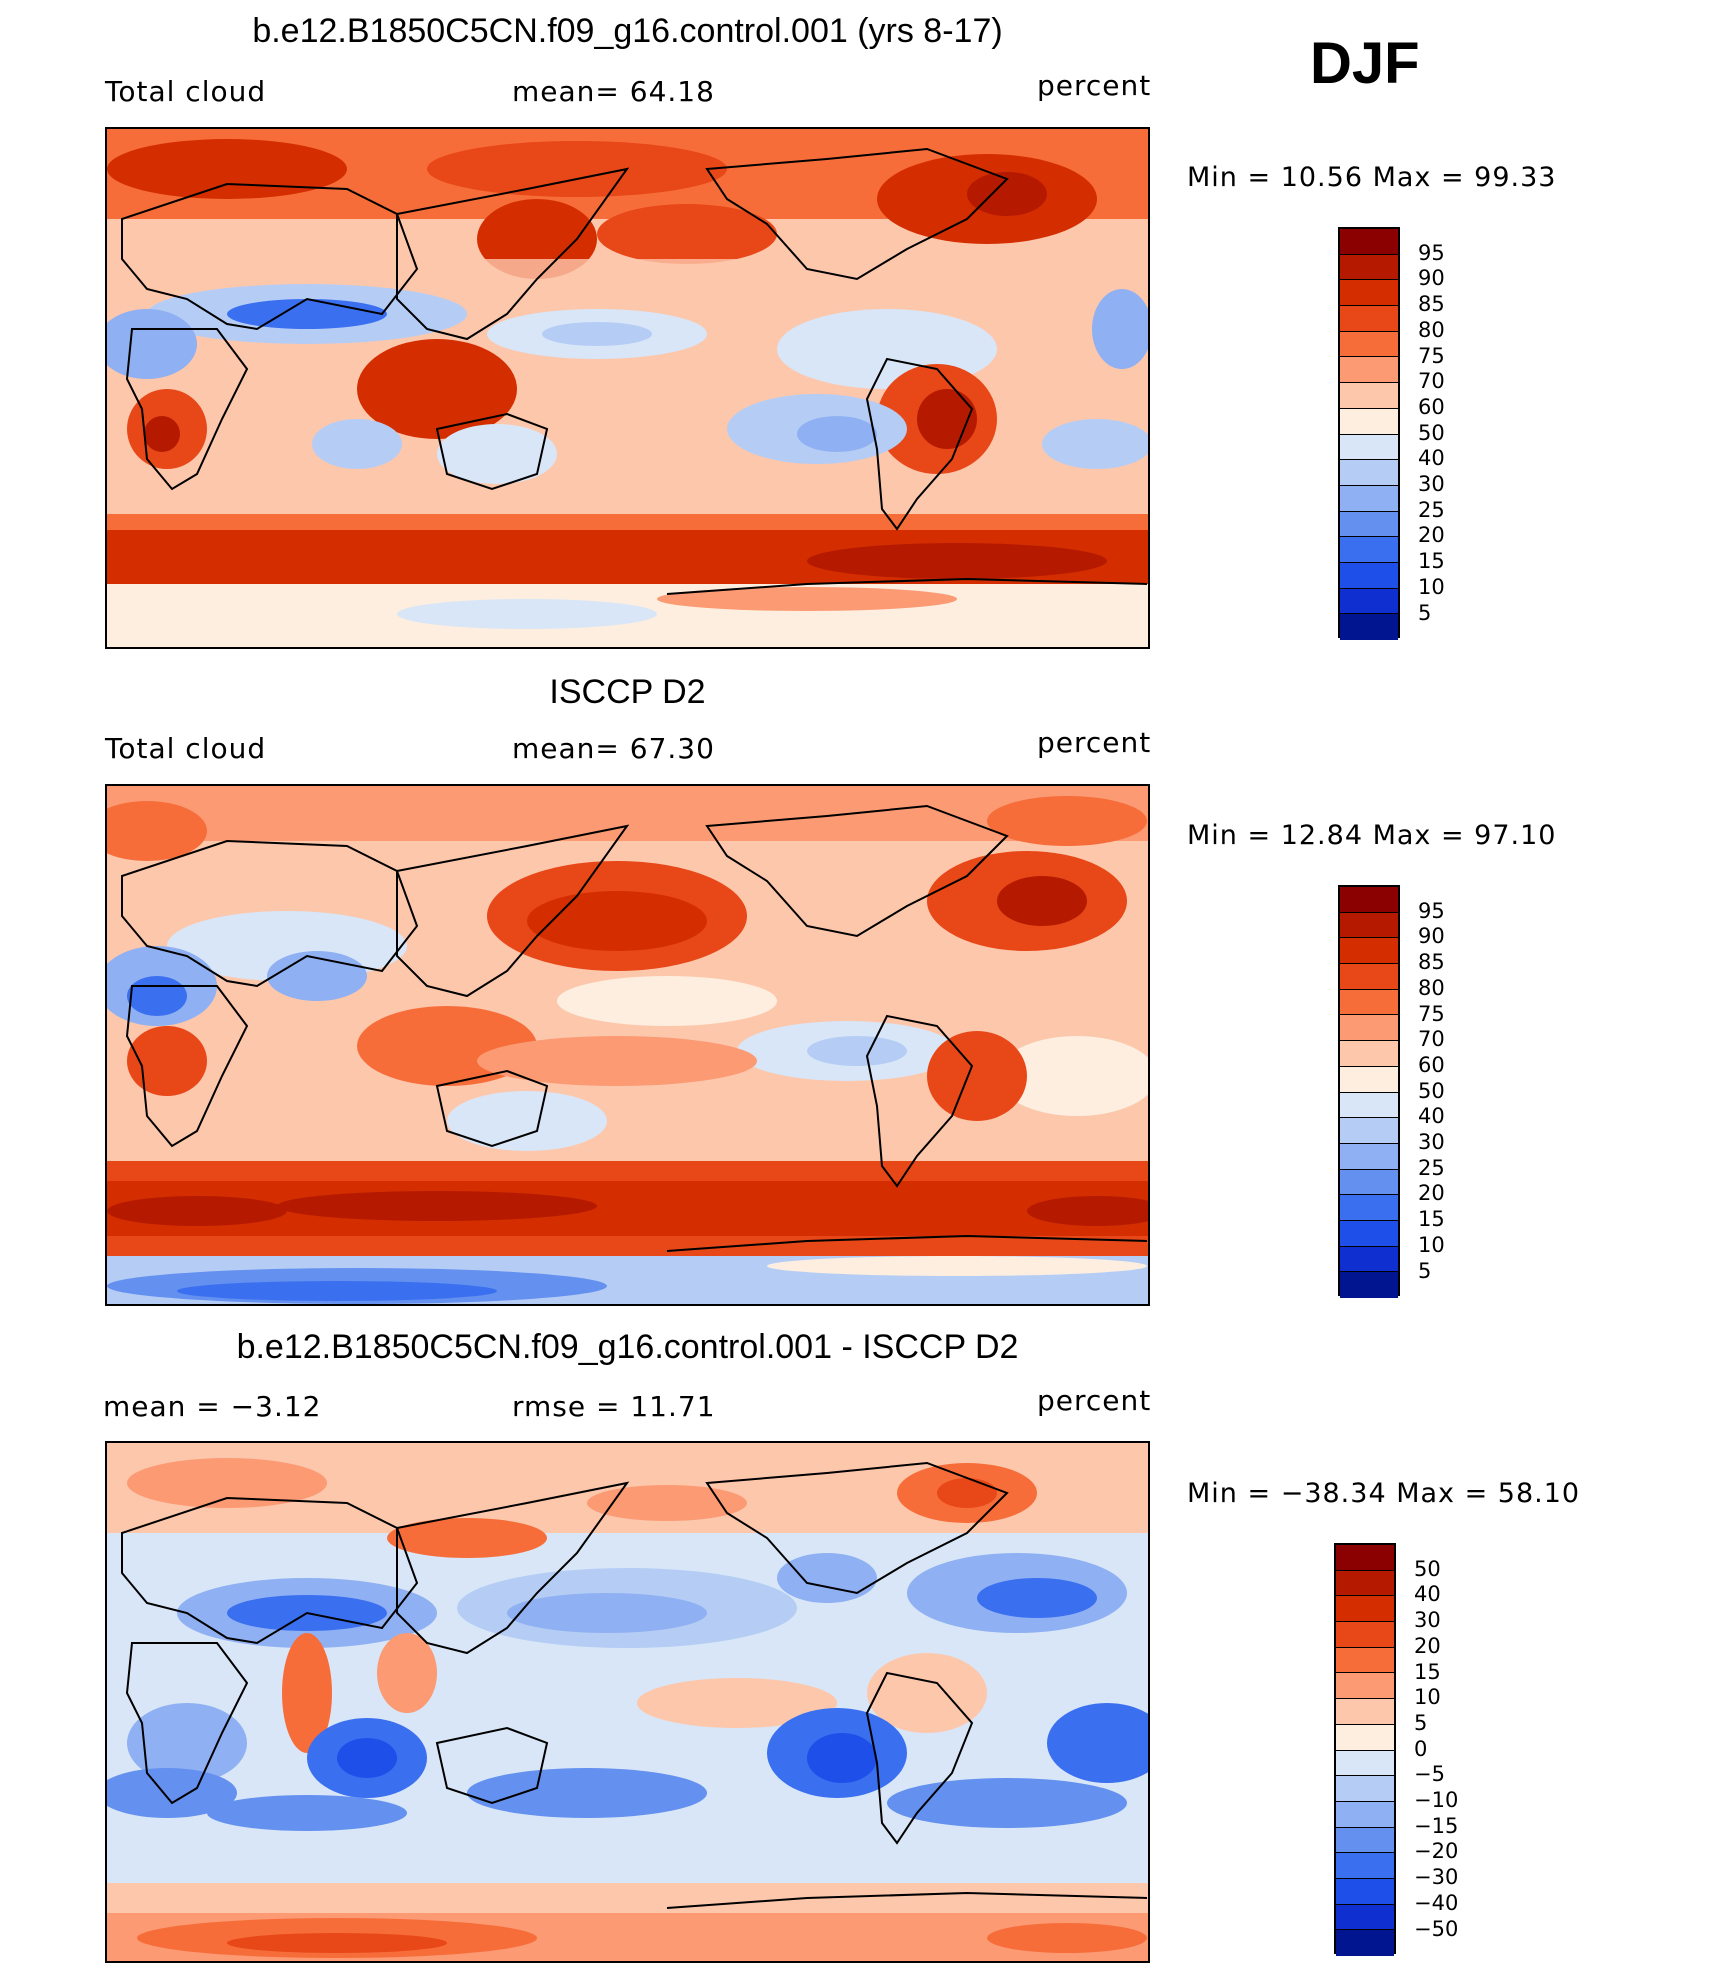 The width and height of the screenshot is (1710, 1975). I want to click on panel3-mean-label: mean = −3.12, so click(212, 1406).